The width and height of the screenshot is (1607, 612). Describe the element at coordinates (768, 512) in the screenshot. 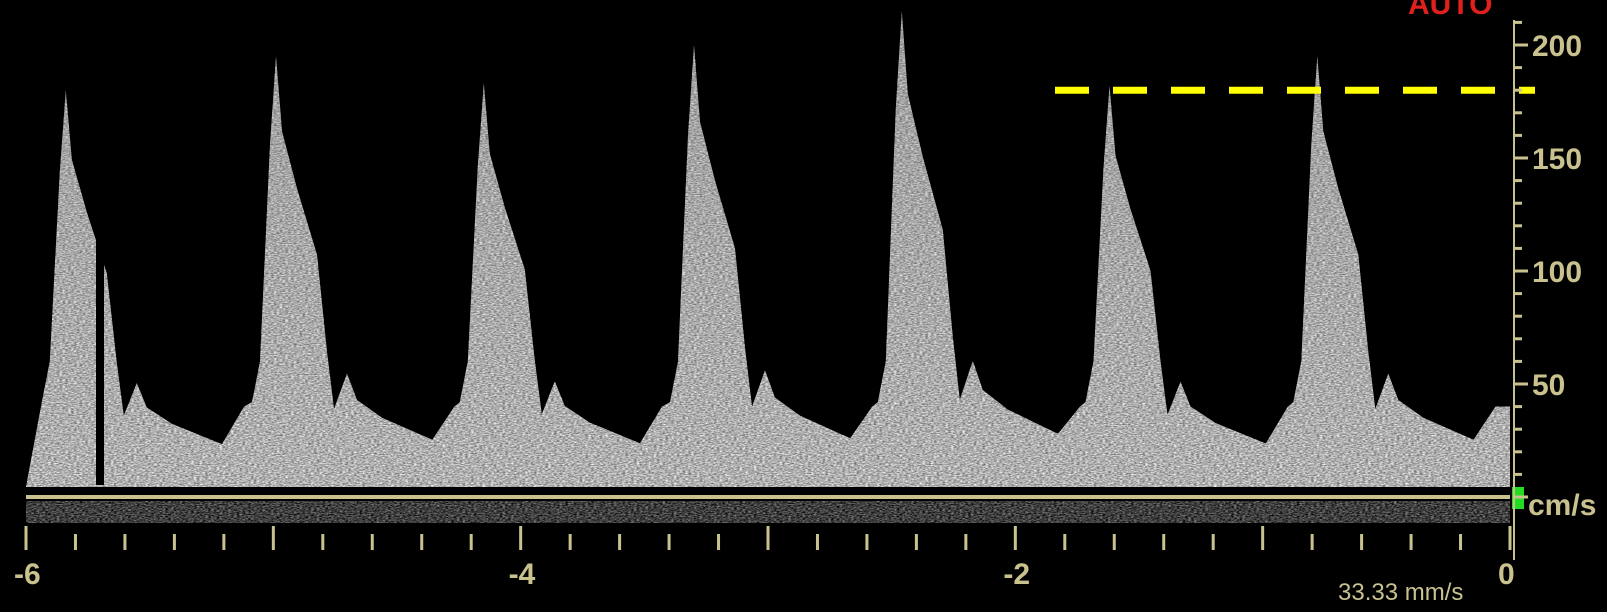

I see `reverse-channel-noise` at that location.